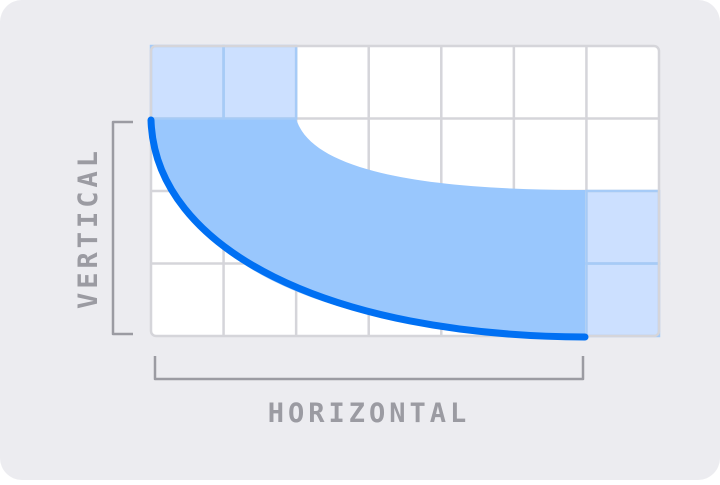 The width and height of the screenshot is (720, 485). I want to click on vertical-bracket, so click(122, 228).